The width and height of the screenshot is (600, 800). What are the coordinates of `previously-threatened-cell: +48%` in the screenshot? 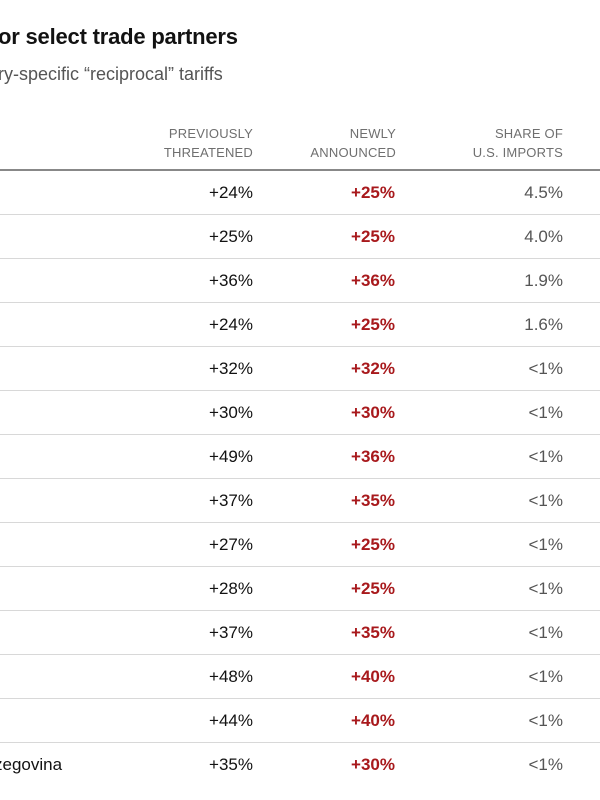 It's located at (231, 676).